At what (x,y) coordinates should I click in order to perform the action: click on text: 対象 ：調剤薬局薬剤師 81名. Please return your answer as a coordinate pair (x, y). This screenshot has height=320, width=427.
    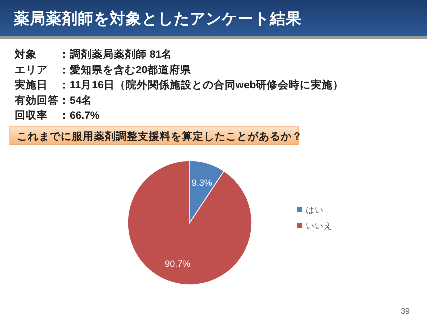
    Looking at the image, I should click on (93, 54).